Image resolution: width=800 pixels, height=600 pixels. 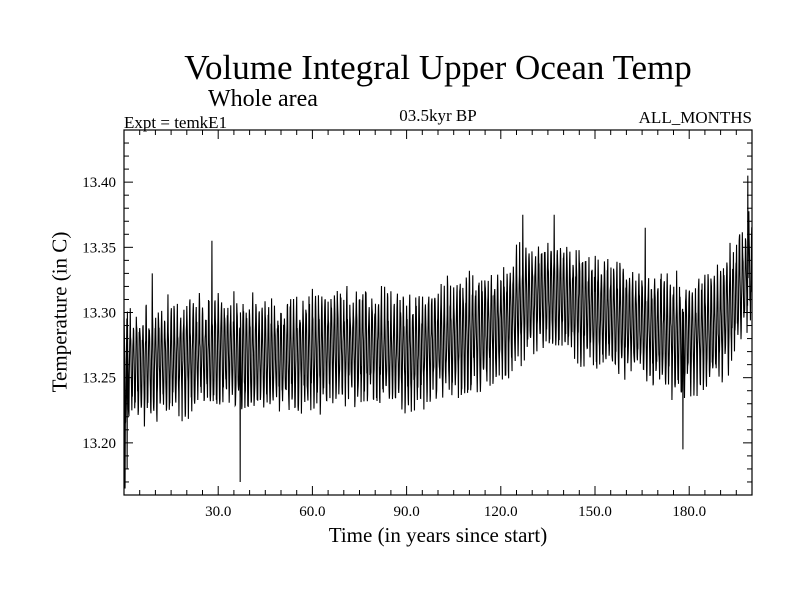 I want to click on chart-title: Volume Integral Upper Ocean Temp, so click(x=438, y=67).